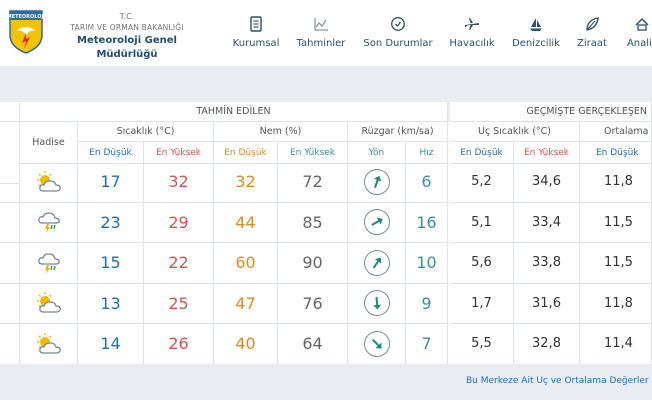 The image size is (652, 400). Describe the element at coordinates (313, 303) in the screenshot. I see `cell-hmax: 76` at that location.